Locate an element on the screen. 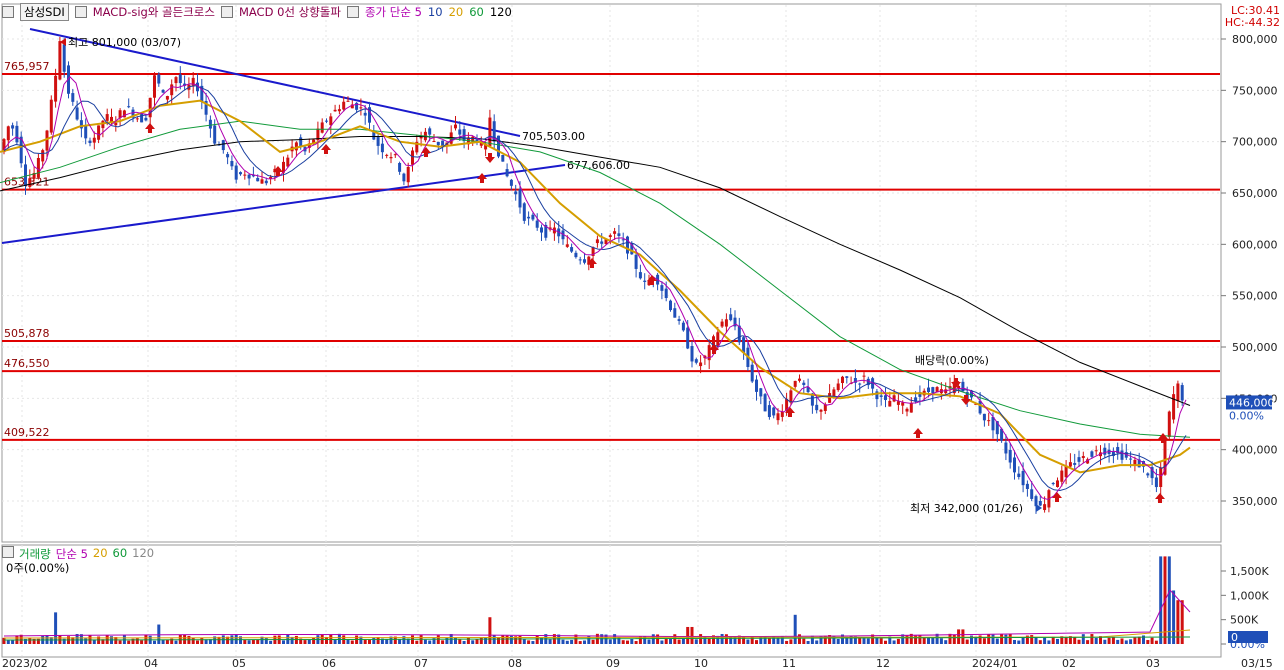 This screenshot has height=670, width=1284. indicator-label-1: MACD-sig와 골든크로스 is located at coordinates (153, 12).